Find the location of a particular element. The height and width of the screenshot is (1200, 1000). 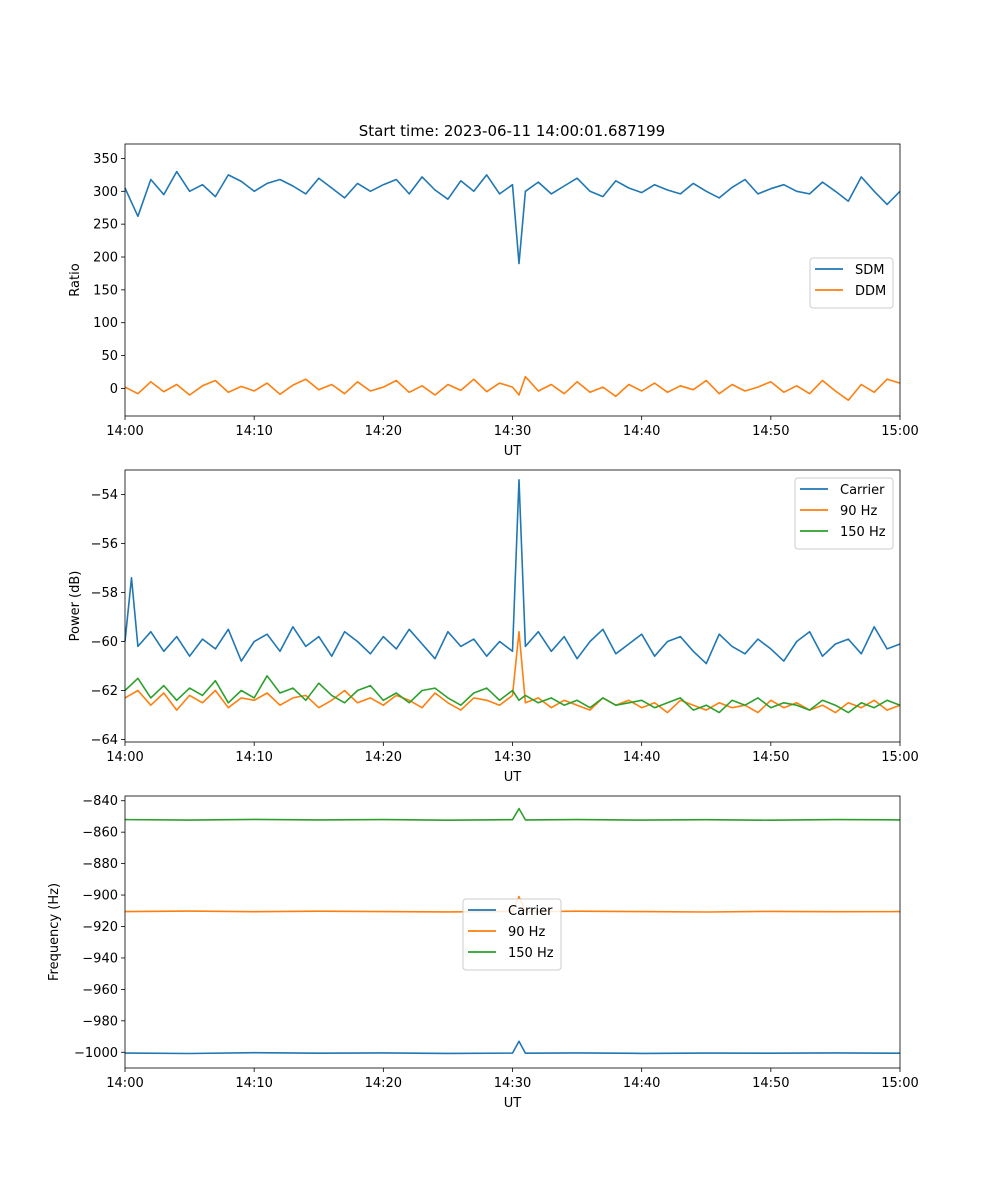

legend-box is located at coordinates (851, 283).